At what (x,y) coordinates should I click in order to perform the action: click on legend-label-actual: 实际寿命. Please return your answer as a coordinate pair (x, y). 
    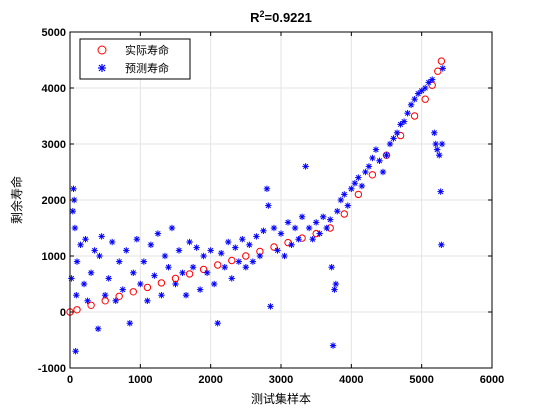
    Looking at the image, I should click on (147, 50).